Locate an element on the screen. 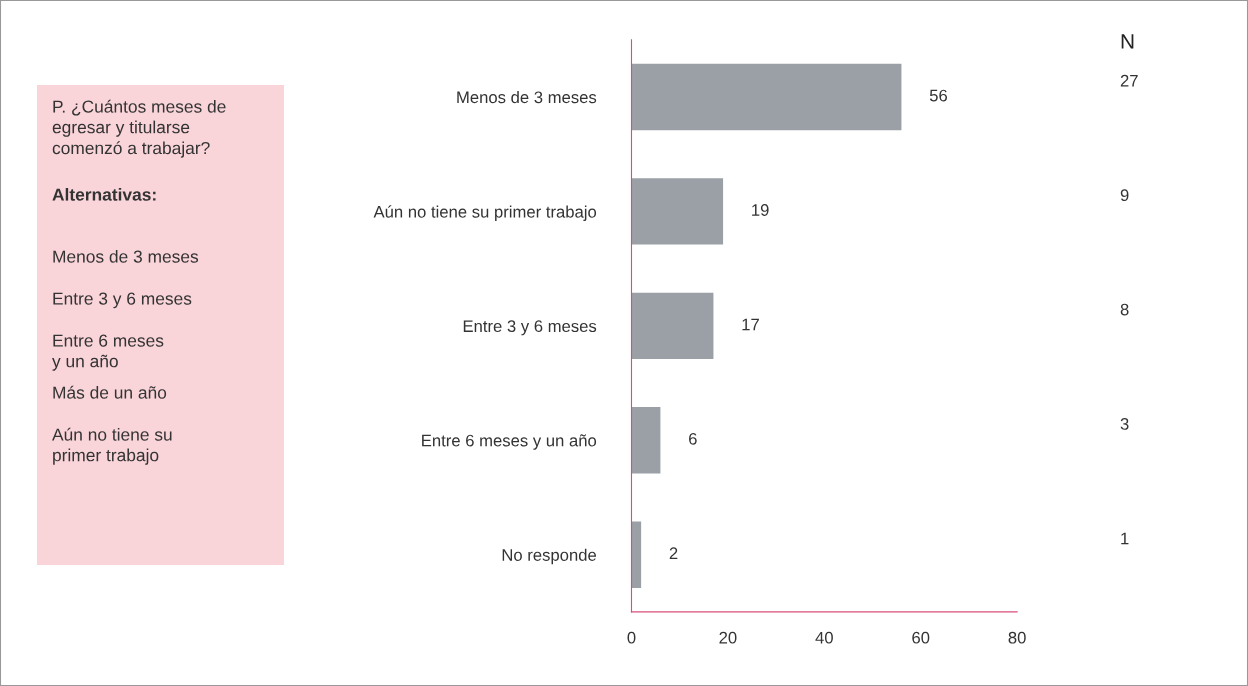 Image resolution: width=1248 pixels, height=686 pixels. text: Menos de 3 meses is located at coordinates (126, 256).